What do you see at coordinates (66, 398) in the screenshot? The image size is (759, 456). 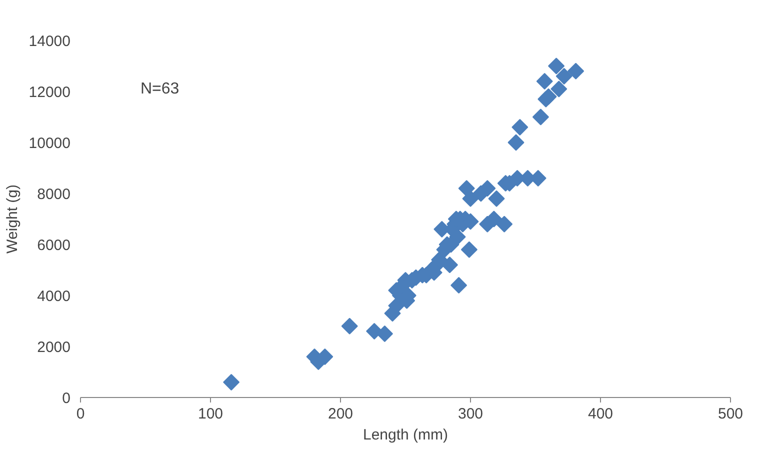 I see `y-tick-label: 0` at bounding box center [66, 398].